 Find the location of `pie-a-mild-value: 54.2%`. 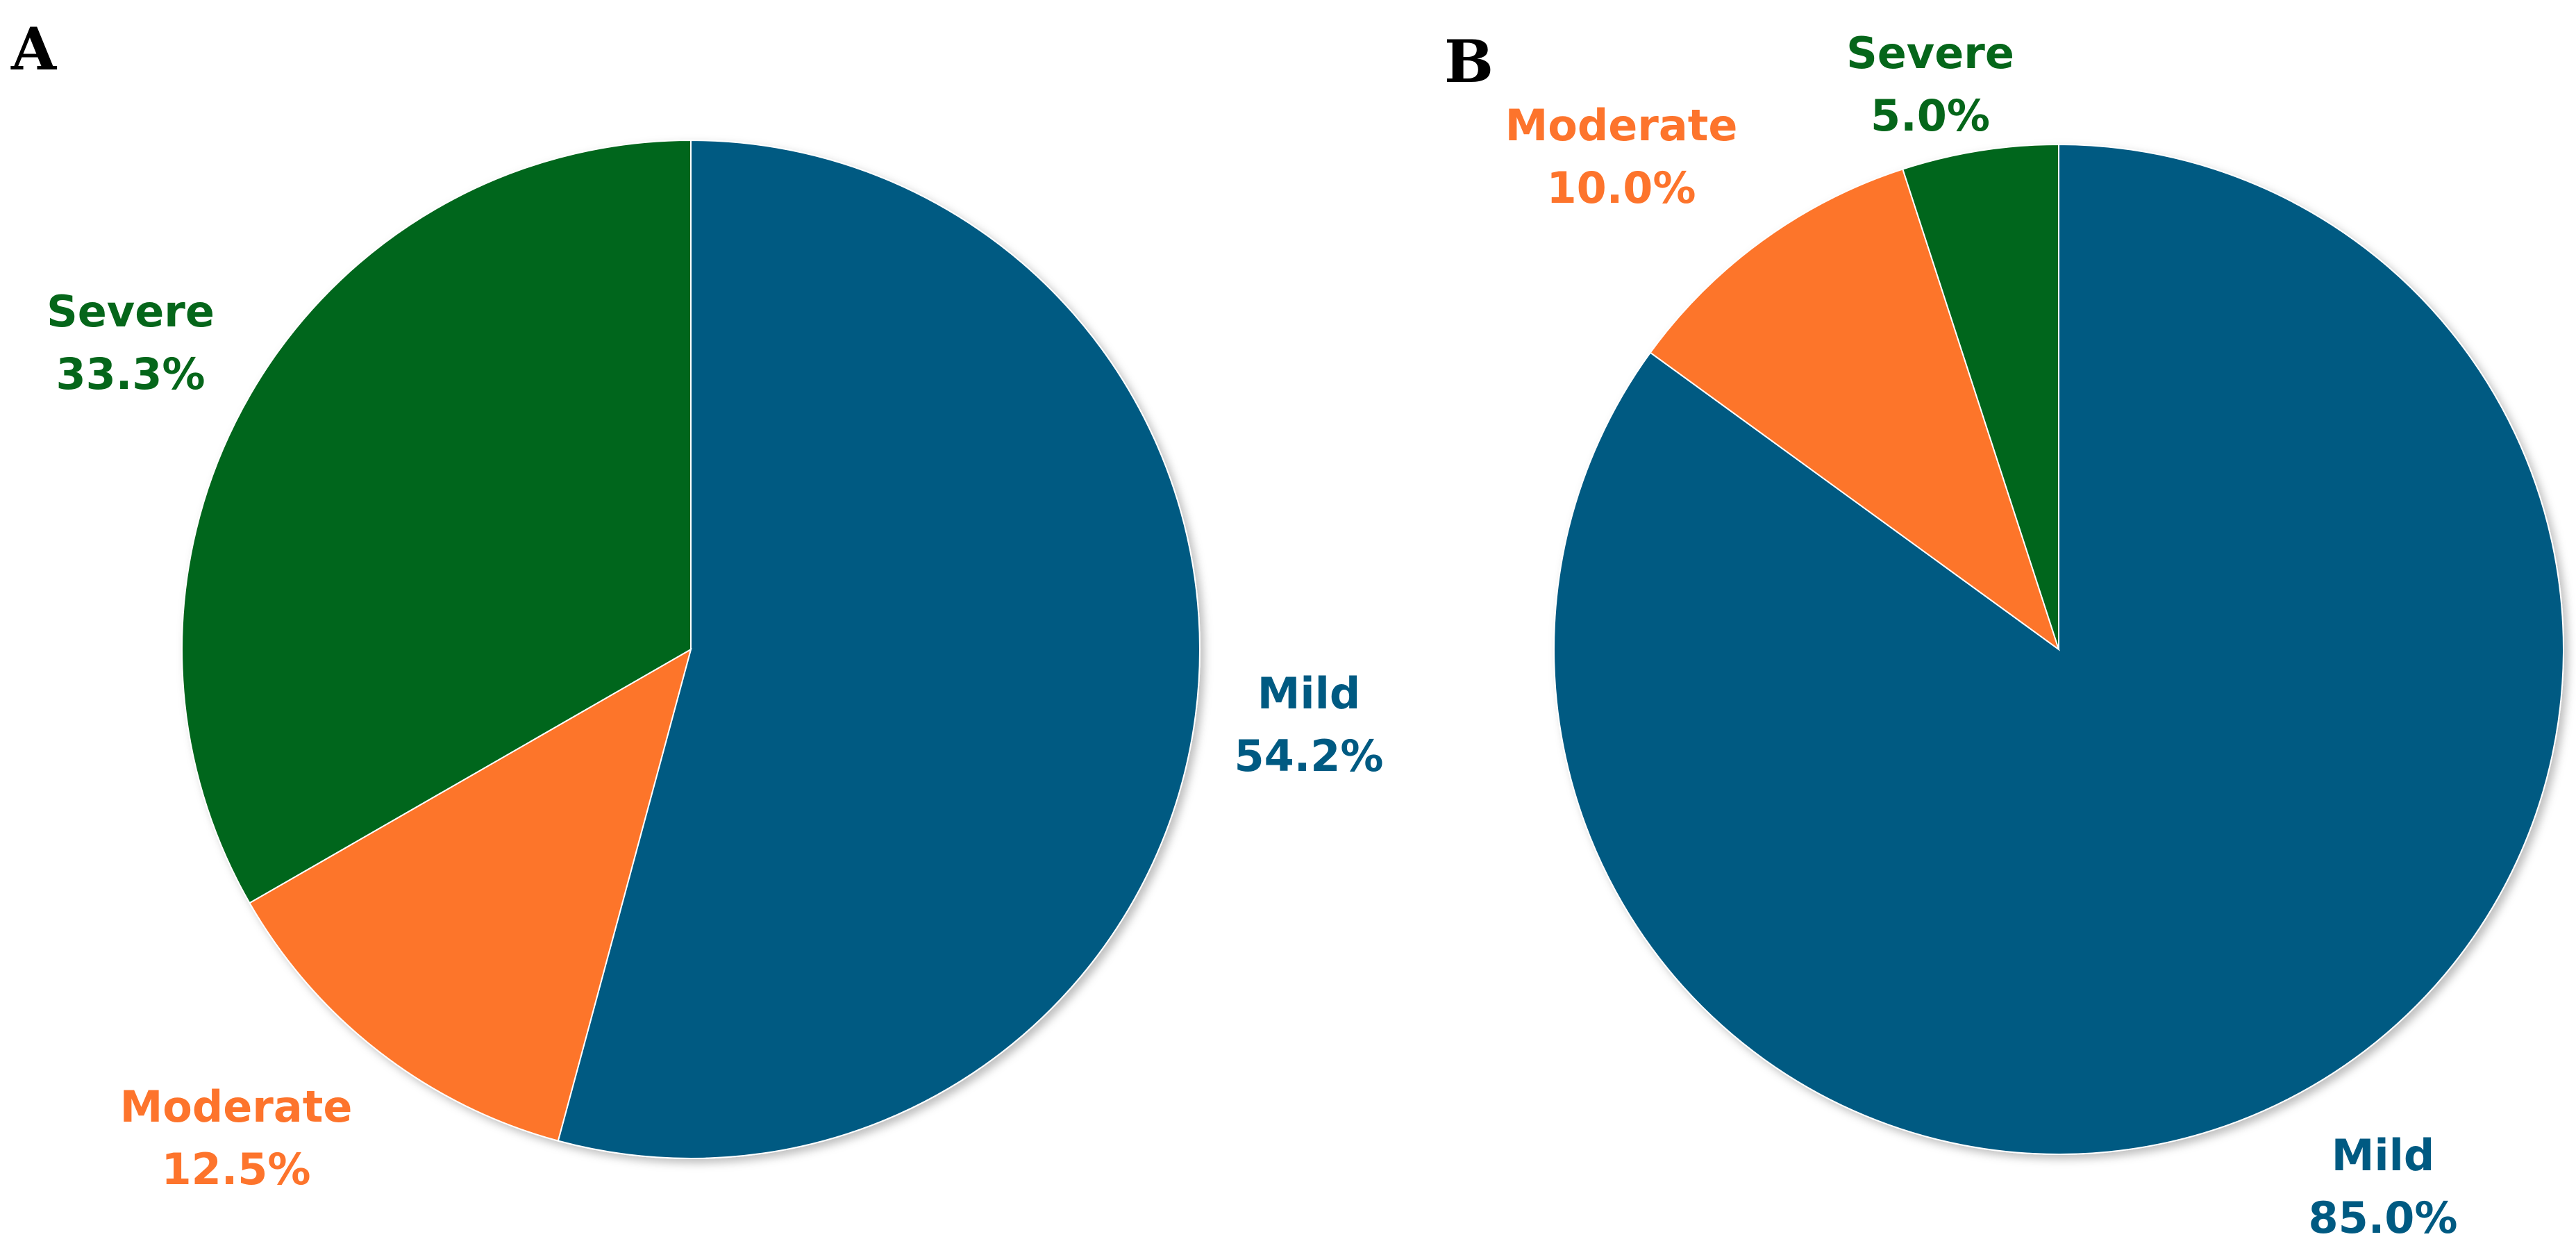

pie-a-mild-value: 54.2% is located at coordinates (1308, 756).